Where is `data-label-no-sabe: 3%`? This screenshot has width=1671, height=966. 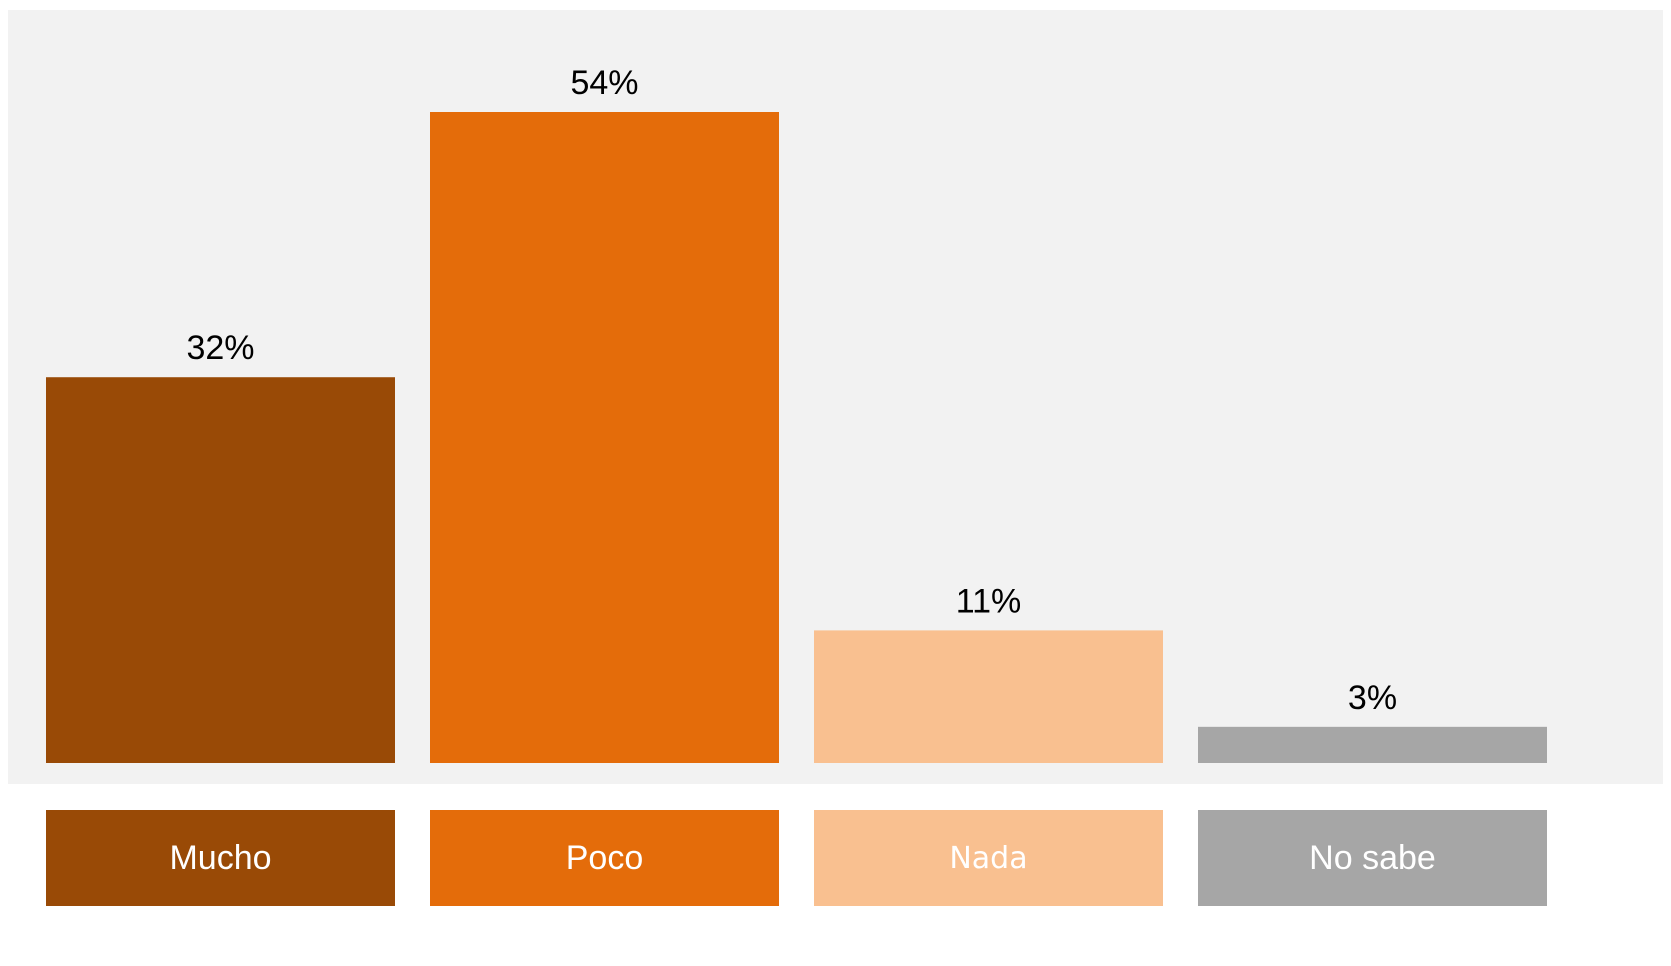 data-label-no-sabe: 3% is located at coordinates (1372, 698).